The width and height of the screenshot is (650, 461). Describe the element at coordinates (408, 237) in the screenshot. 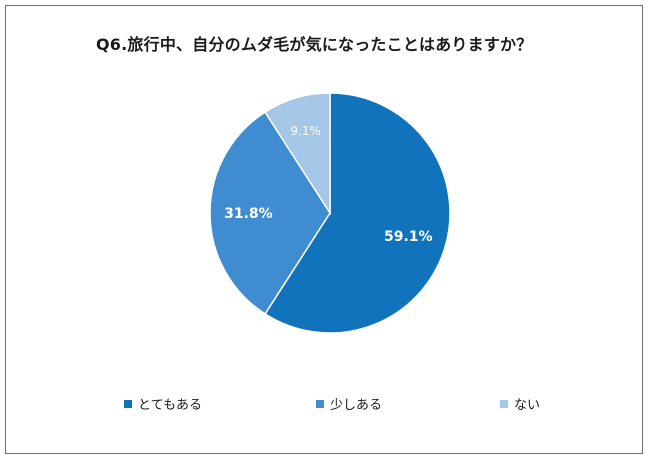

I see `data-label-0: 59.1%` at that location.